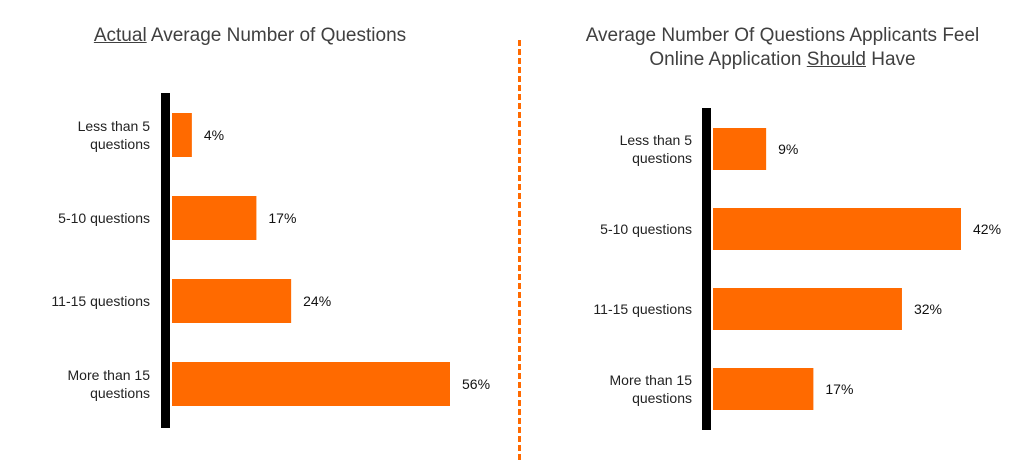 This screenshot has height=469, width=1024. I want to click on chart-title-actual-part: Average Number of Questions, so click(276, 35).